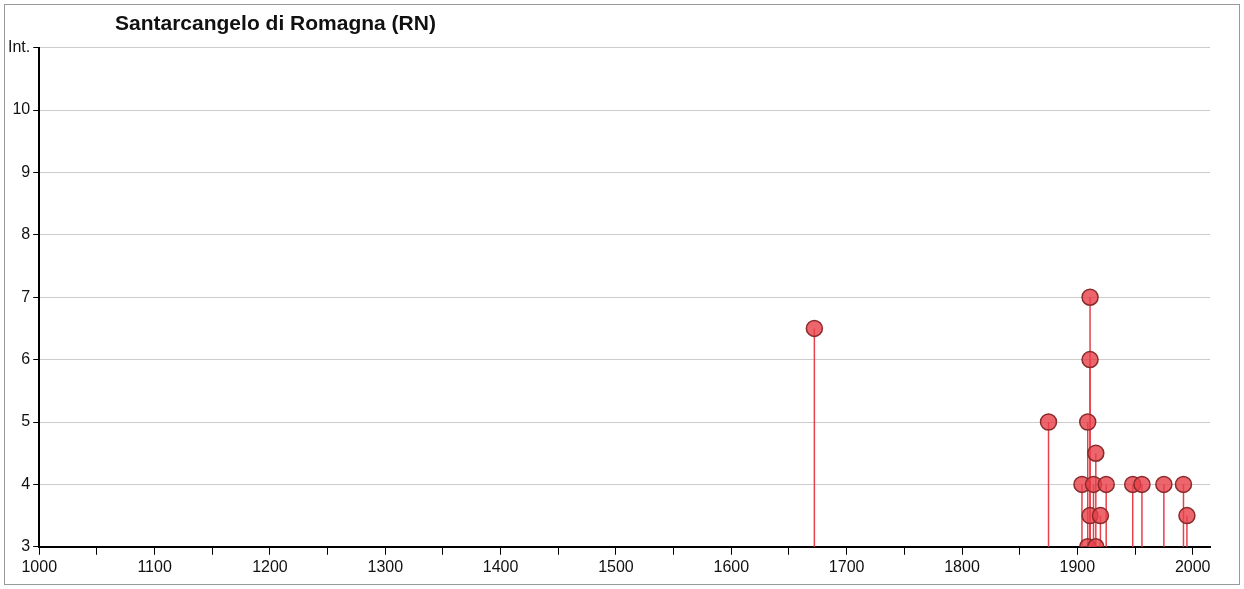 The image size is (1244, 589). Describe the element at coordinates (21, 109) in the screenshot. I see `y-tick-label: 10` at that location.